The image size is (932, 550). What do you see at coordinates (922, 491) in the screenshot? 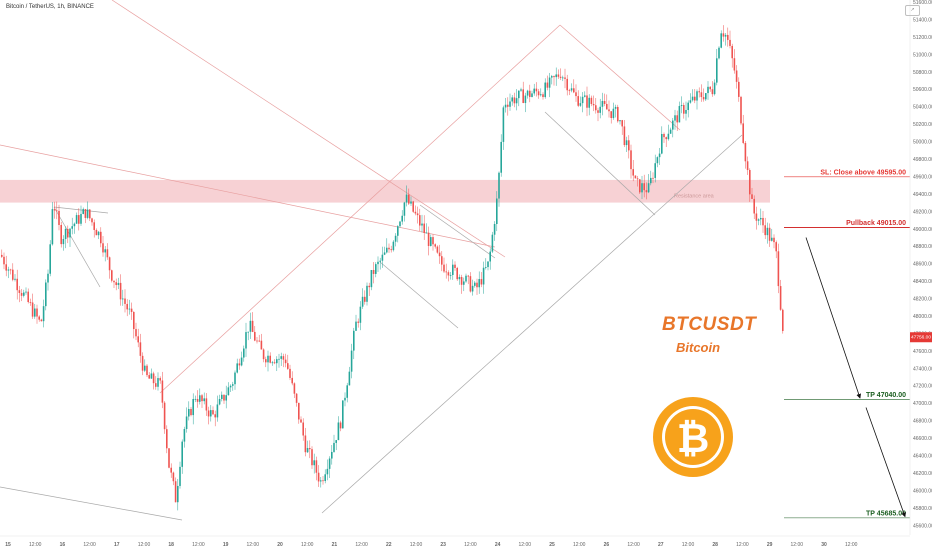
I see `price-tick: 46000.00` at bounding box center [922, 491].